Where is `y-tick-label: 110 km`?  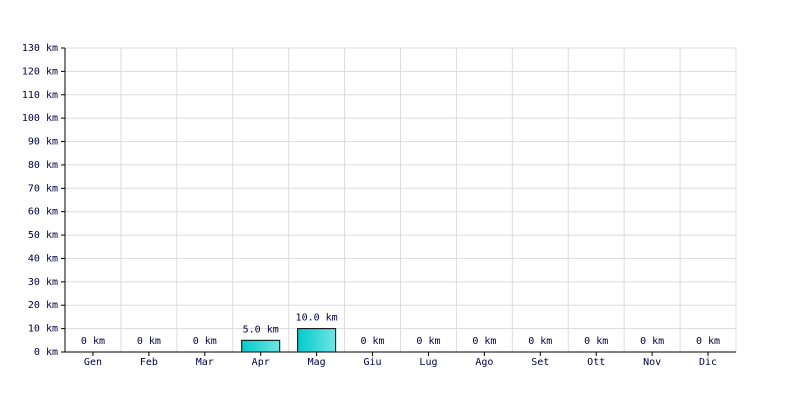
y-tick-label: 110 km is located at coordinates (40, 95).